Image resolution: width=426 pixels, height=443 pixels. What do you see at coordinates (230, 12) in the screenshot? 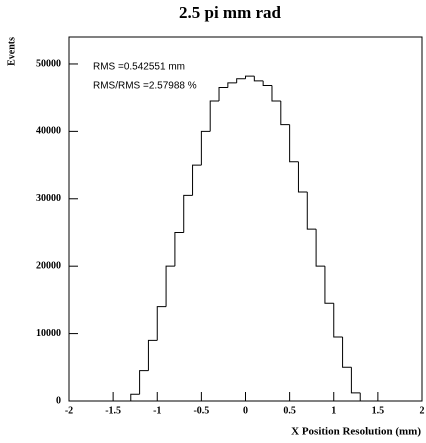
I see `chart-title: 2.5 pi mm rad` at bounding box center [230, 12].